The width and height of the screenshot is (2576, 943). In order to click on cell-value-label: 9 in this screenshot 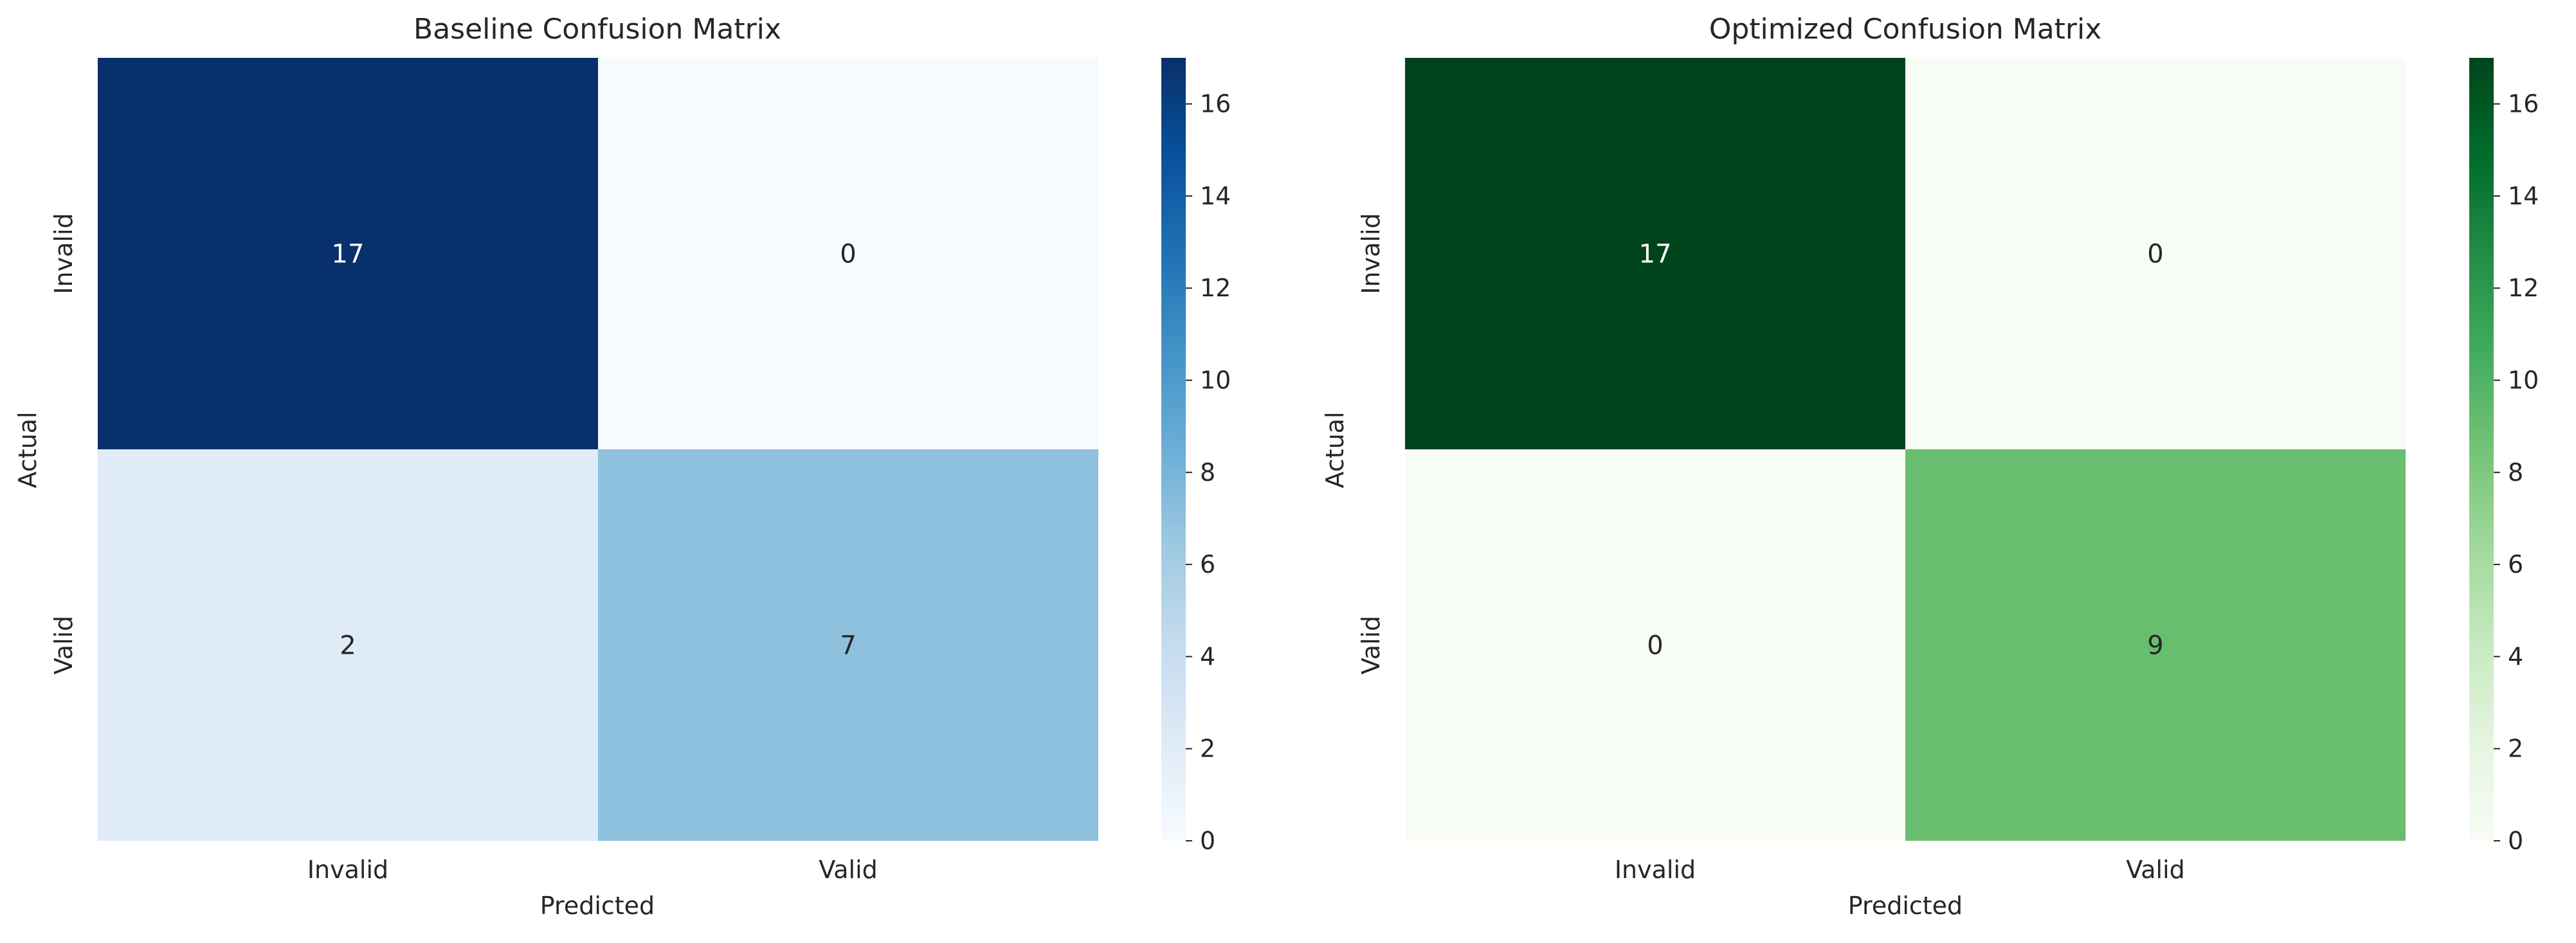, I will do `click(2155, 646)`.